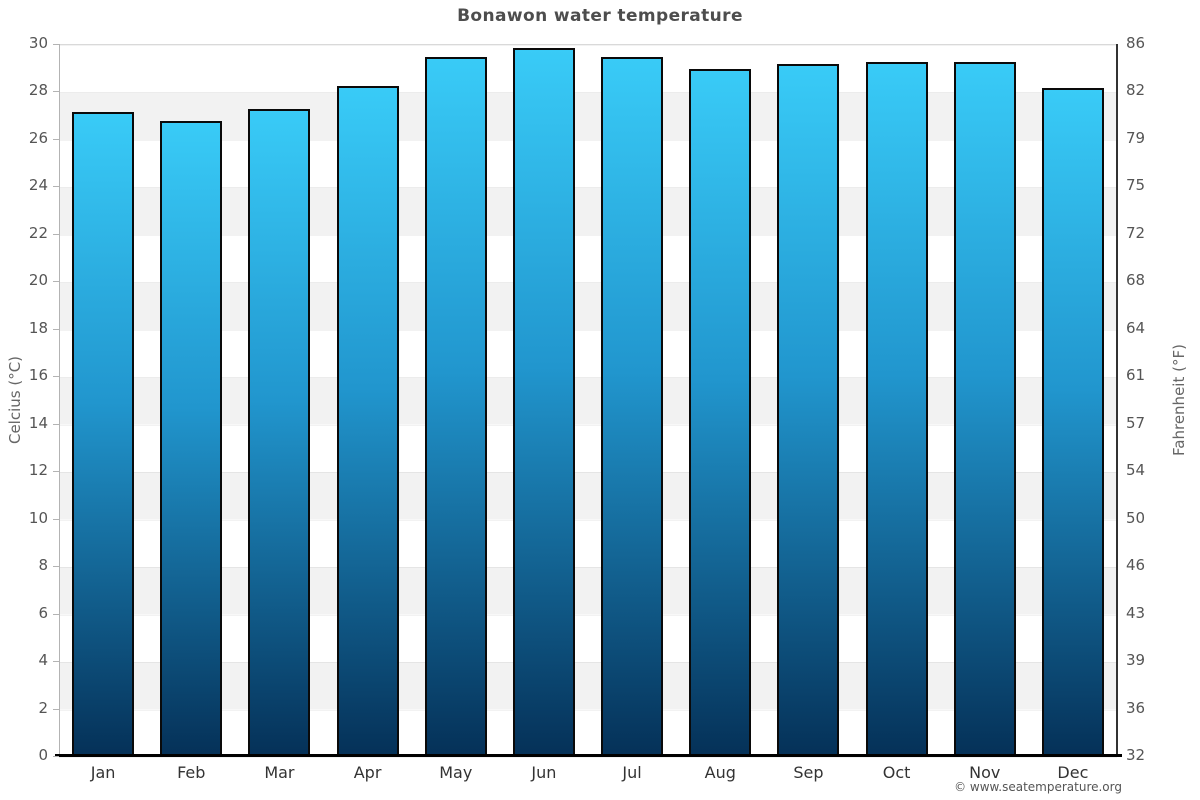 The image size is (1200, 800). Describe the element at coordinates (632, 772) in the screenshot. I see `x-tick-label-jul: Jul` at that location.